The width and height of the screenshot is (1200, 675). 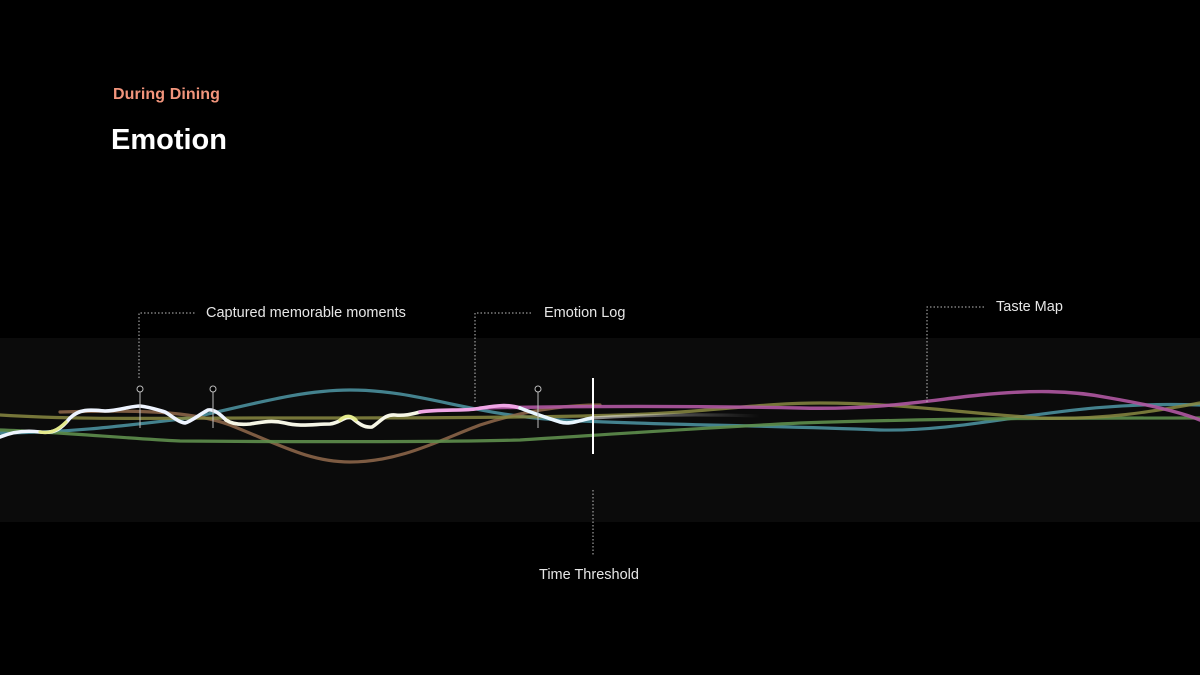 I want to click on wave-line-purple, so click(x=839, y=405).